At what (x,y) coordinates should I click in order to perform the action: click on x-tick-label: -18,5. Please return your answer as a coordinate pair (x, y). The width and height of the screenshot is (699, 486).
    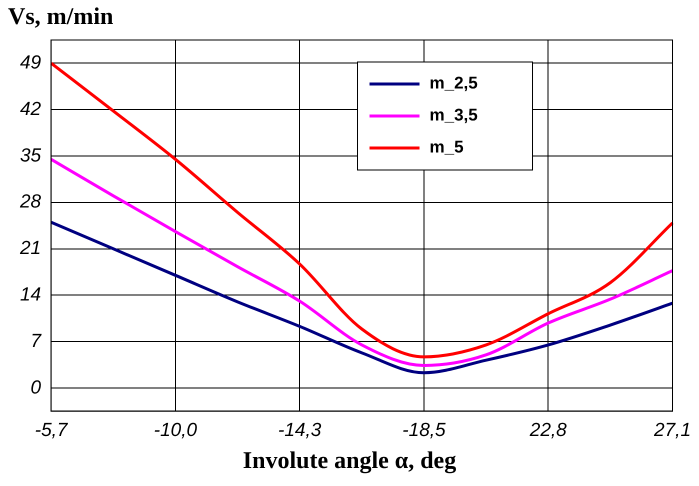
    Looking at the image, I should click on (424, 430).